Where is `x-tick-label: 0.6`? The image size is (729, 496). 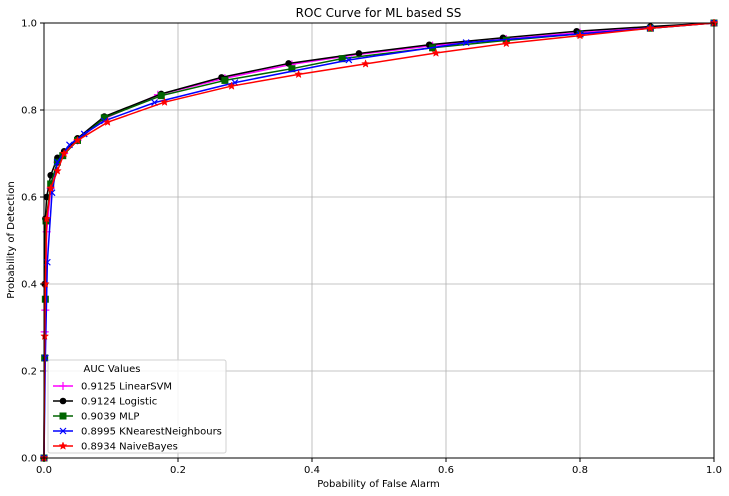 x-tick-label: 0.6 is located at coordinates (446, 470).